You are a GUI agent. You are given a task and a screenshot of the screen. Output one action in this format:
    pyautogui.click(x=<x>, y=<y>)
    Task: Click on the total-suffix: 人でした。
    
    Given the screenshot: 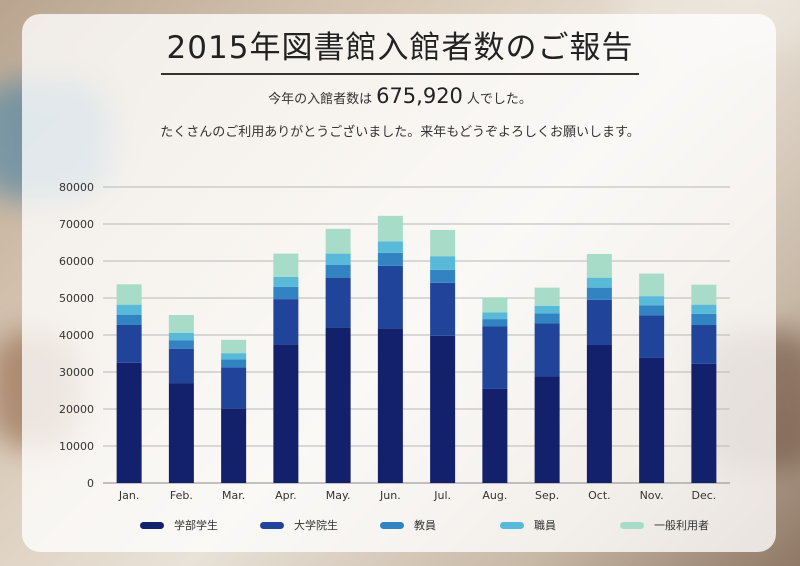 What is the action you would take?
    pyautogui.click(x=499, y=99)
    